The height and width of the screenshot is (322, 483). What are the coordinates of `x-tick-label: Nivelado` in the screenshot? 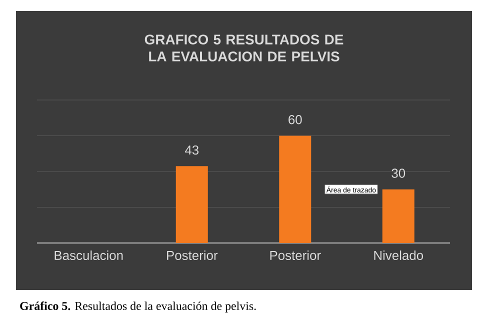 It's located at (399, 255).